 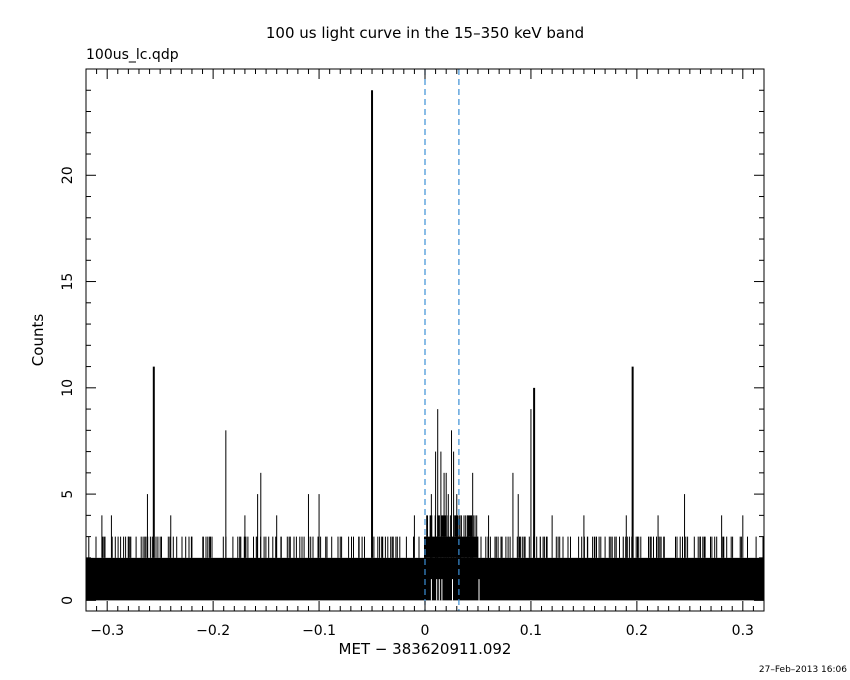 I want to click on y-tick-labels: 0 5 10 15 20, so click(x=68, y=385).